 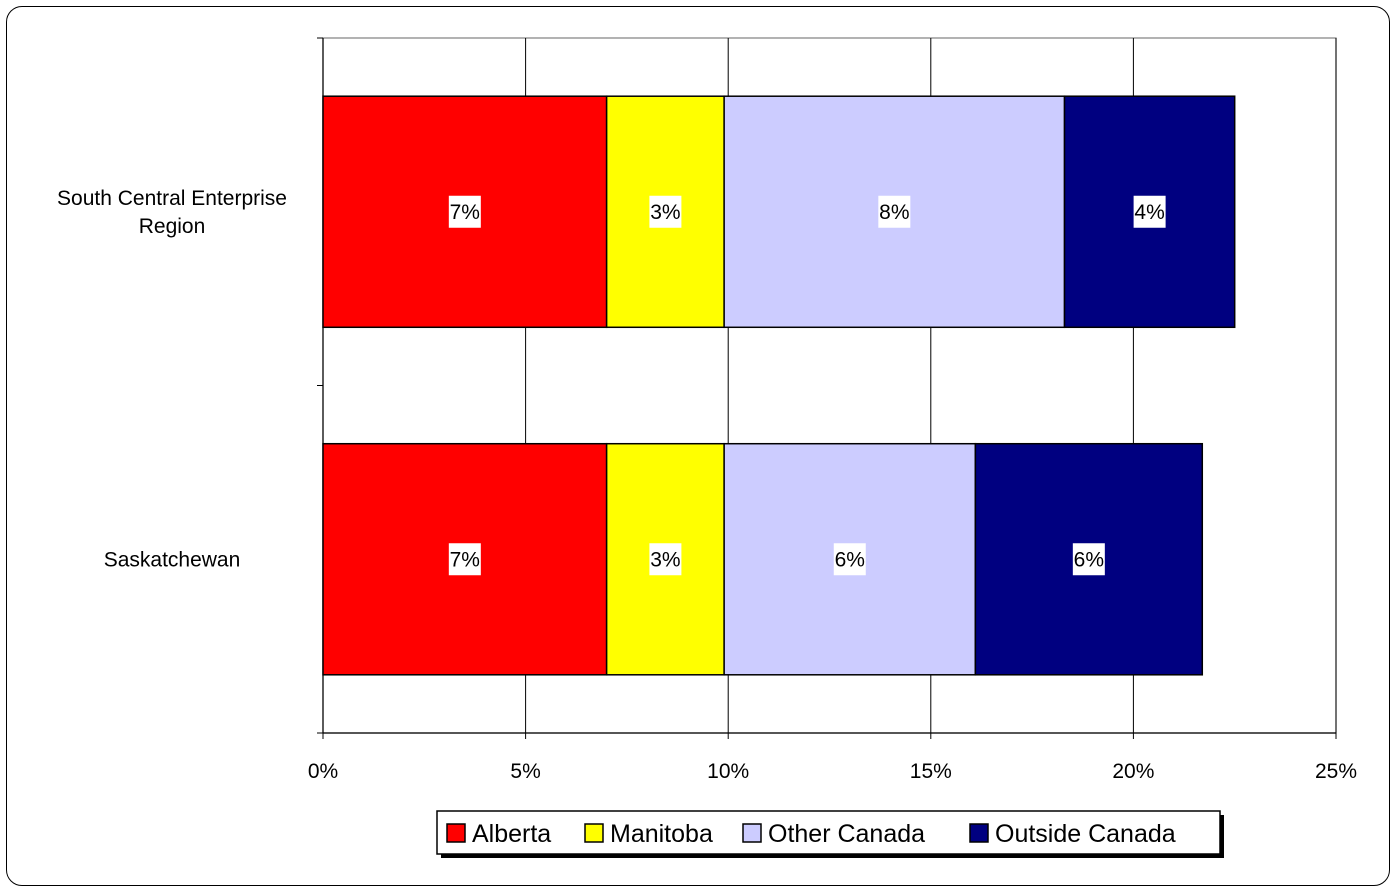 I want to click on category-label: Saskatchewan, so click(x=172, y=559).